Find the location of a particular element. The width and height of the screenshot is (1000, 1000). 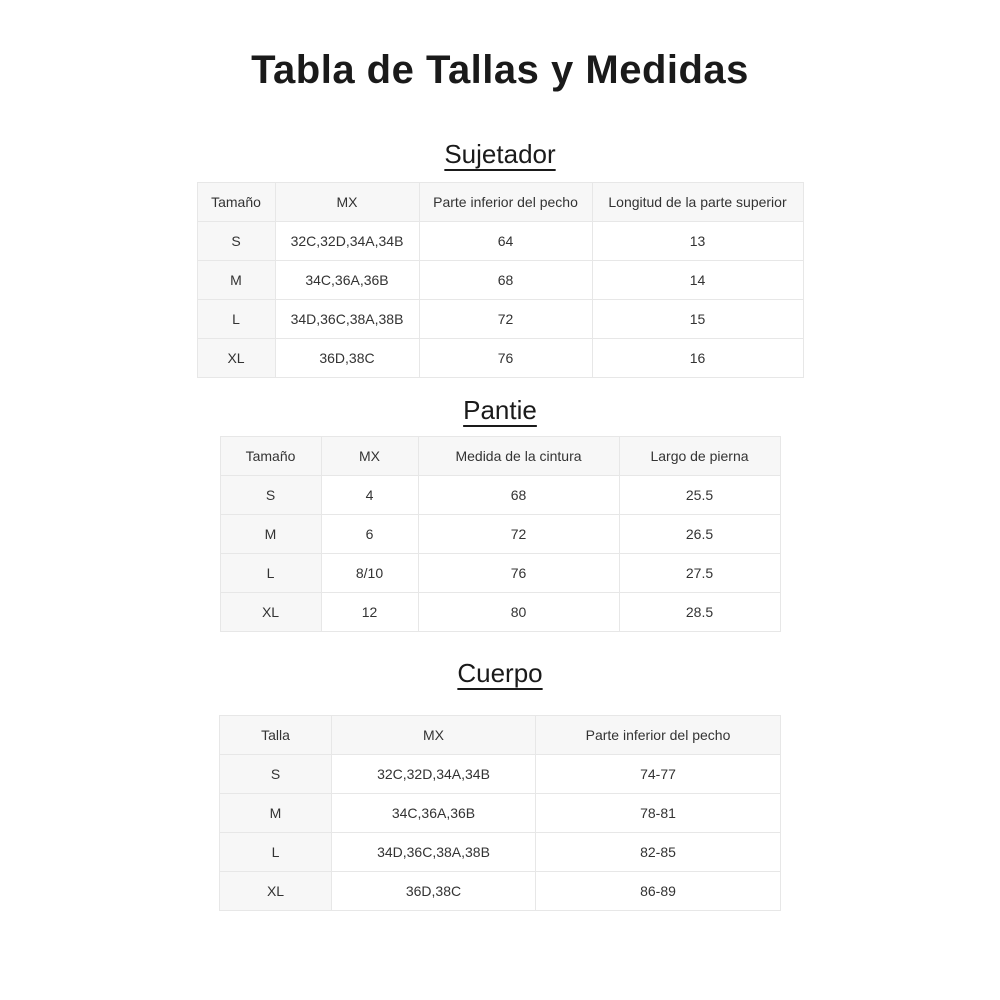

value-cell: 26.5 is located at coordinates (699, 533).